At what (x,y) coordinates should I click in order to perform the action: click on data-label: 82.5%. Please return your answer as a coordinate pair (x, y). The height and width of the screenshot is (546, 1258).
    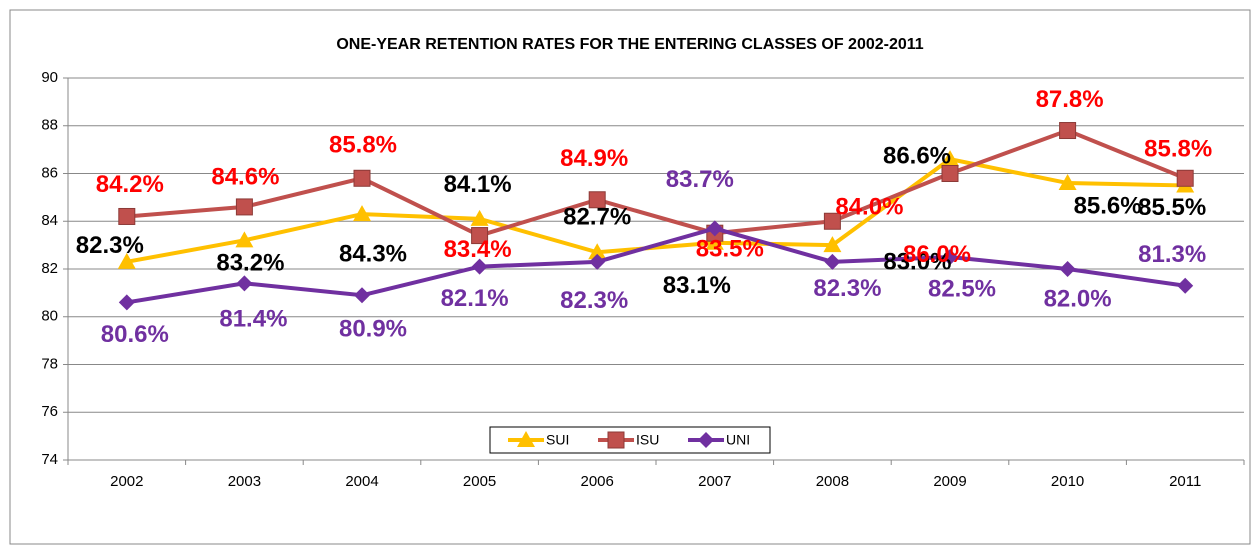
    Looking at the image, I should click on (962, 288).